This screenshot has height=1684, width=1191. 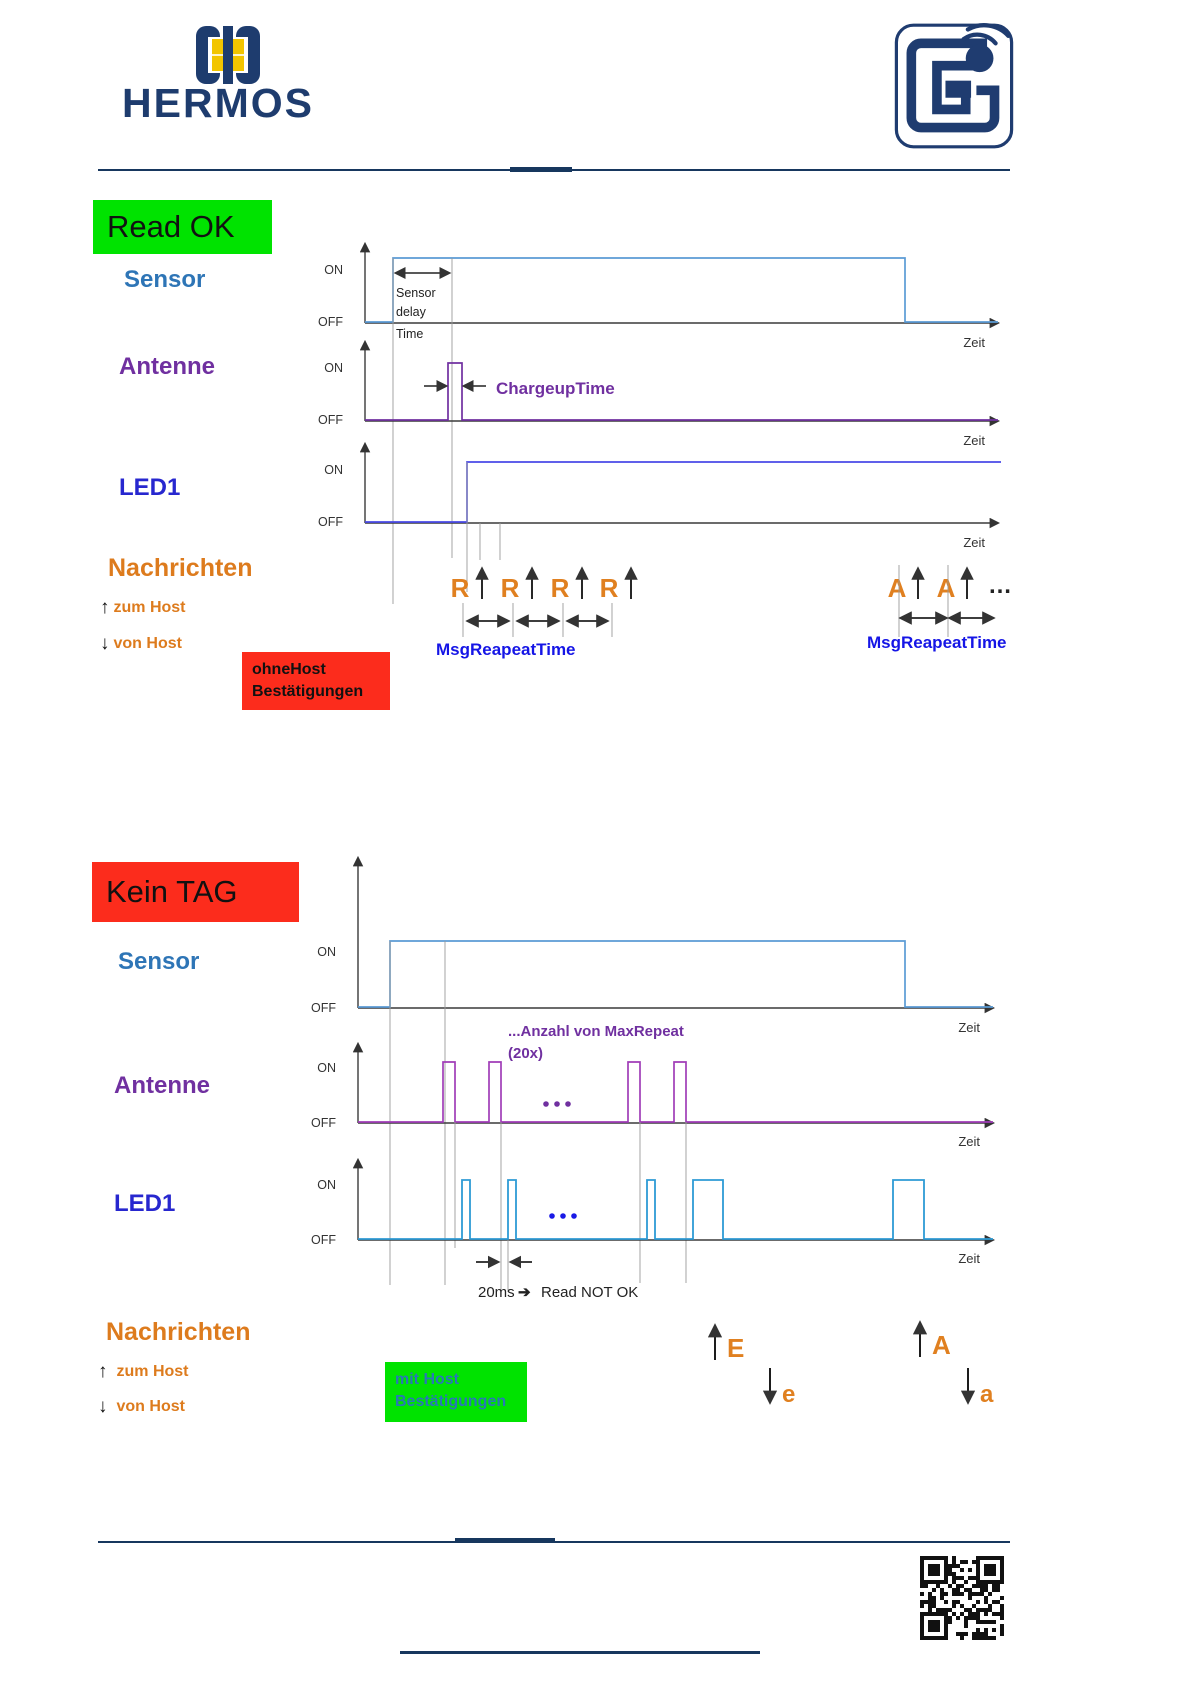 What do you see at coordinates (580, 1652) in the screenshot?
I see `footer-accent-line` at bounding box center [580, 1652].